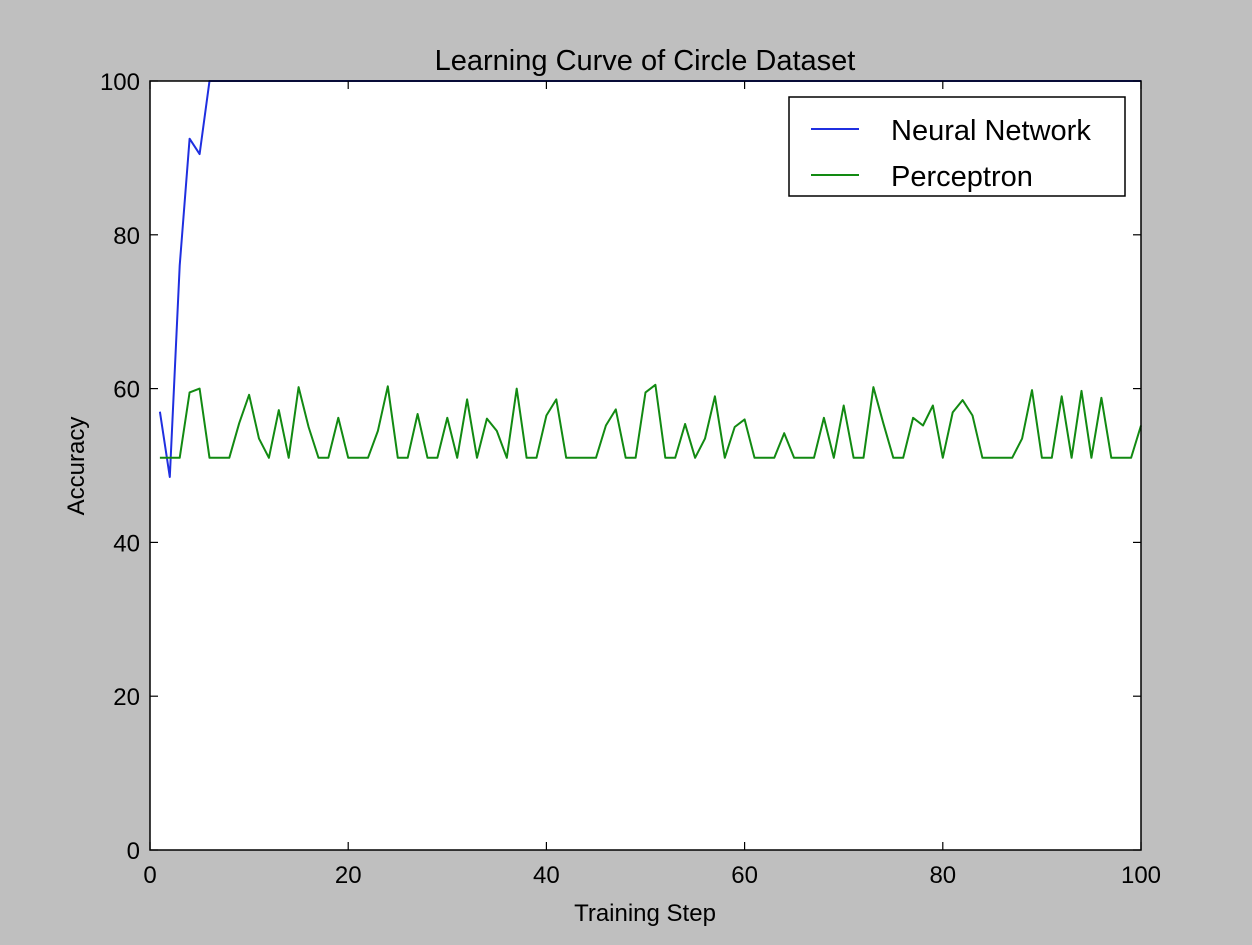 Image resolution: width=1252 pixels, height=945 pixels. What do you see at coordinates (744, 875) in the screenshot?
I see `x-tick-label: 60` at bounding box center [744, 875].